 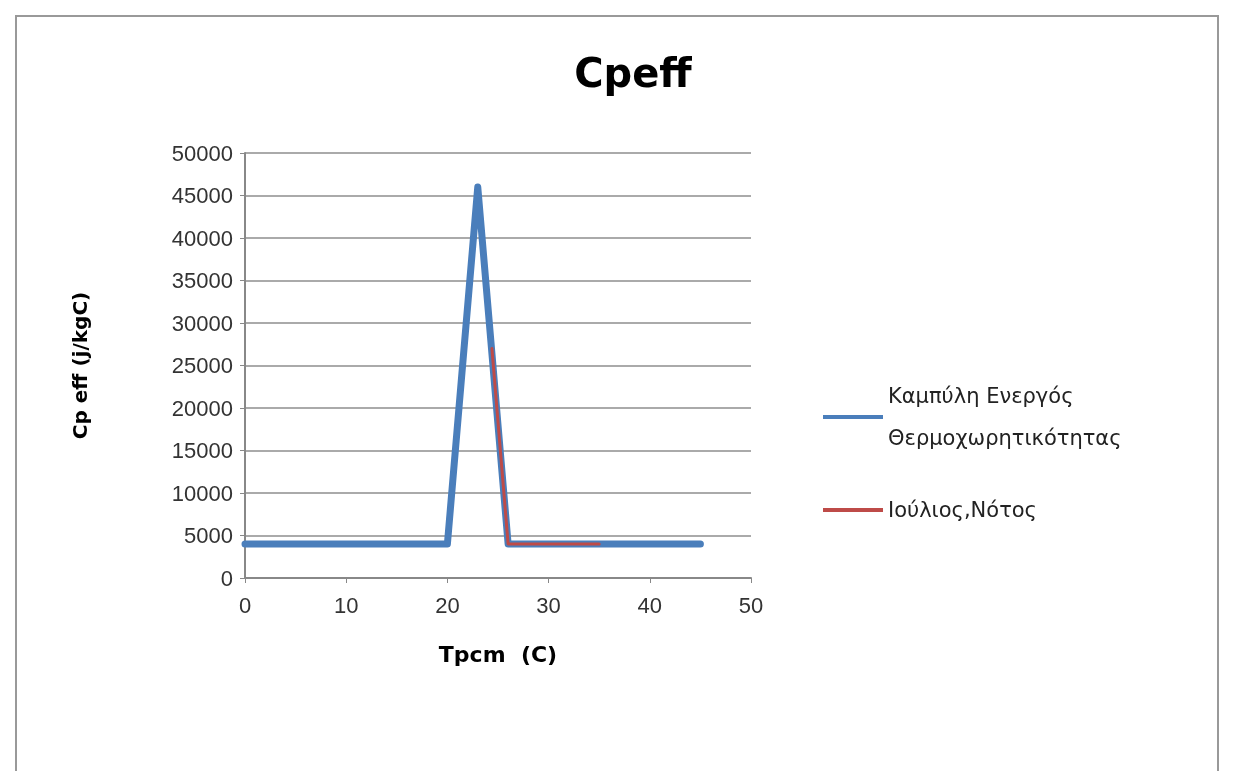 What do you see at coordinates (202, 408) in the screenshot?
I see `y-tick-label: 20000` at bounding box center [202, 408].